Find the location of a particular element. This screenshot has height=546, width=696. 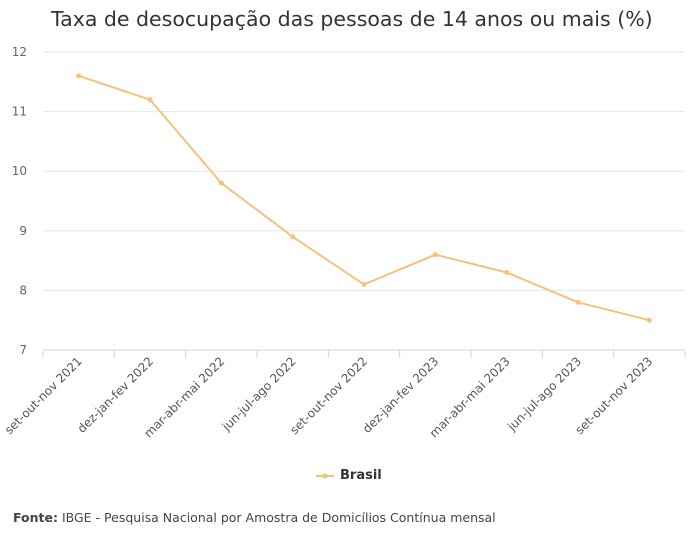

y-tick-label: 12 is located at coordinates (19, 52).